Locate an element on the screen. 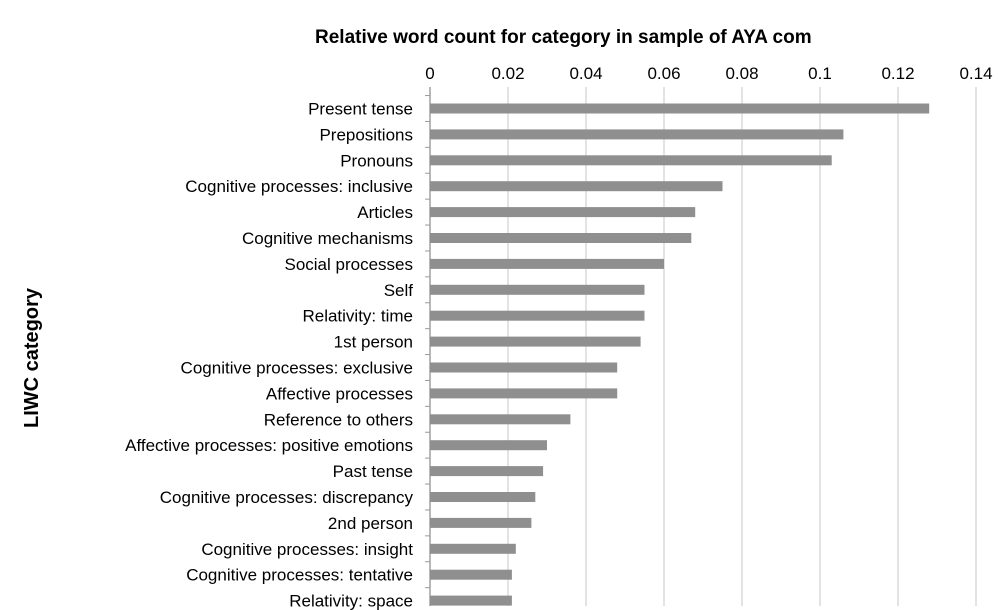 The height and width of the screenshot is (610, 998). category-label: Cognitive processes: insight is located at coordinates (307, 549).